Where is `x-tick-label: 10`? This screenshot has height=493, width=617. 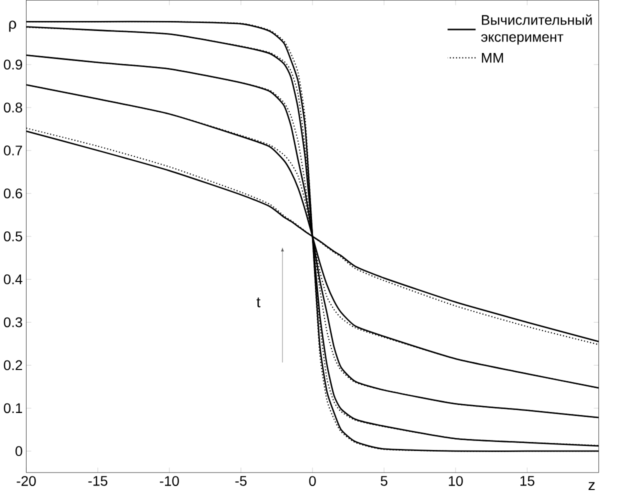 x-tick-label: 10 is located at coordinates (455, 481).